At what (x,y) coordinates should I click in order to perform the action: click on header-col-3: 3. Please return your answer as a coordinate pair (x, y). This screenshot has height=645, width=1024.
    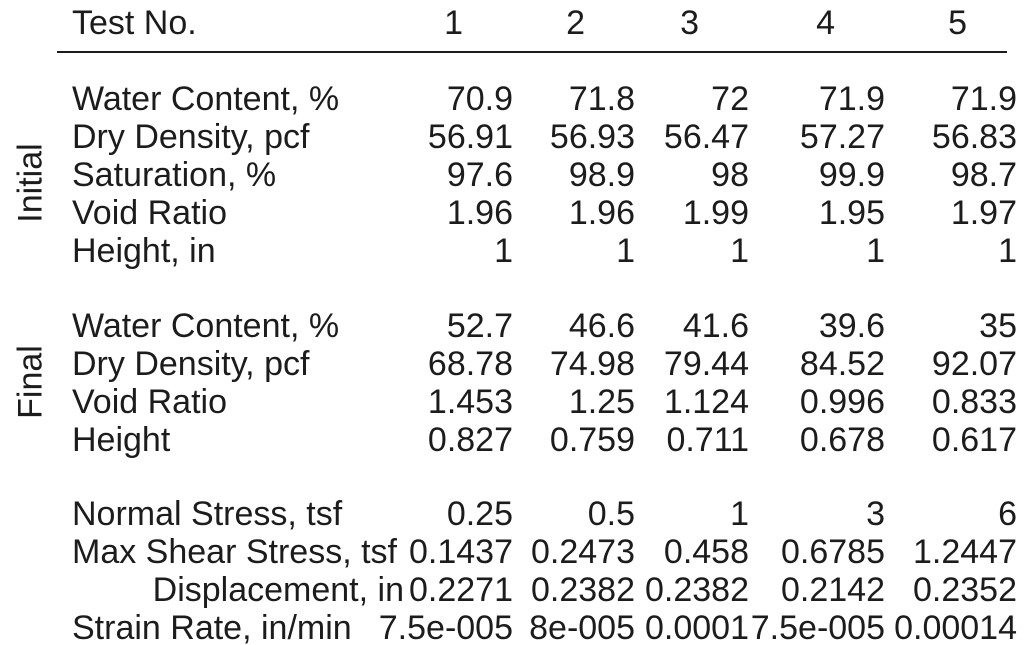
    Looking at the image, I should click on (689, 23).